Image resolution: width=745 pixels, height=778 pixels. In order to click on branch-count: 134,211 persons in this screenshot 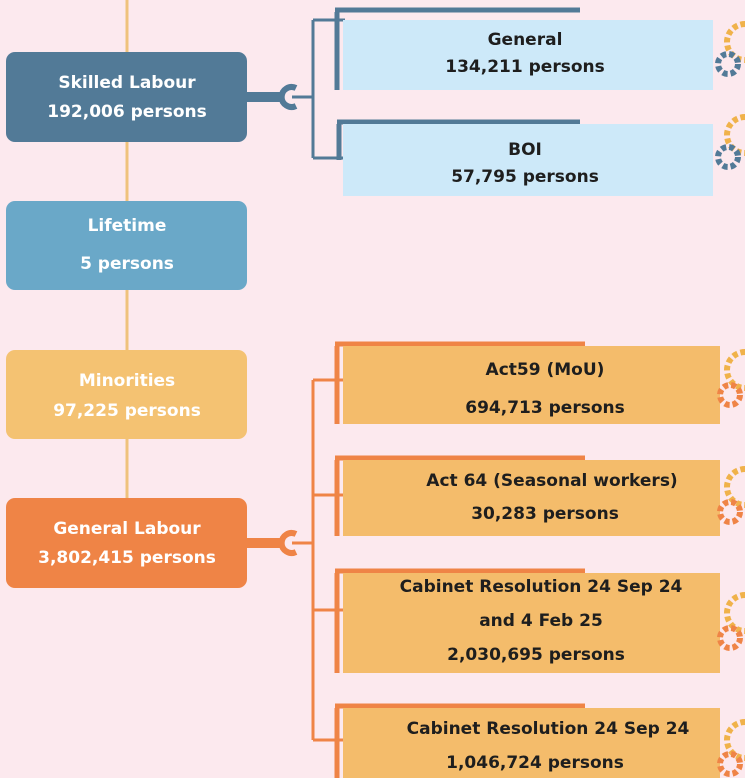, I will do `click(524, 67)`.